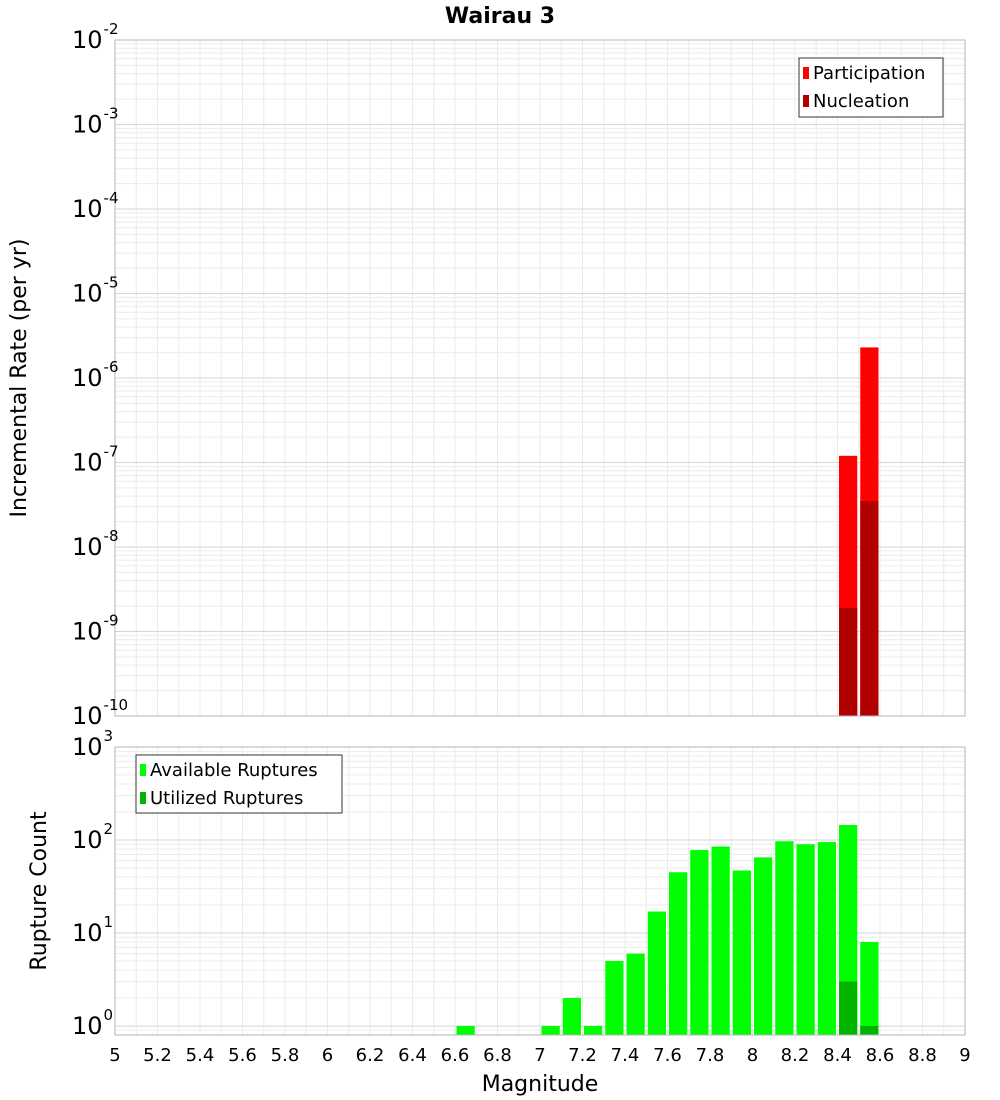 This screenshot has height=1100, width=1000. Describe the element at coordinates (111, 198) in the screenshot. I see `y-tick-exponent: -4` at that location.